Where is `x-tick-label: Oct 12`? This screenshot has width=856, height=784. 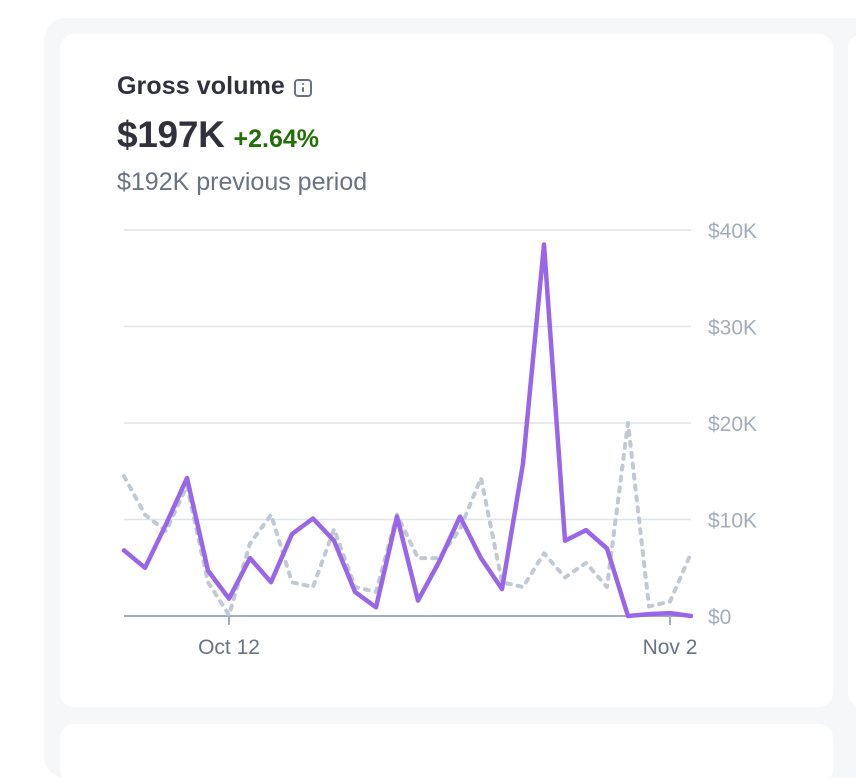 x-tick-label: Oct 12 is located at coordinates (229, 647).